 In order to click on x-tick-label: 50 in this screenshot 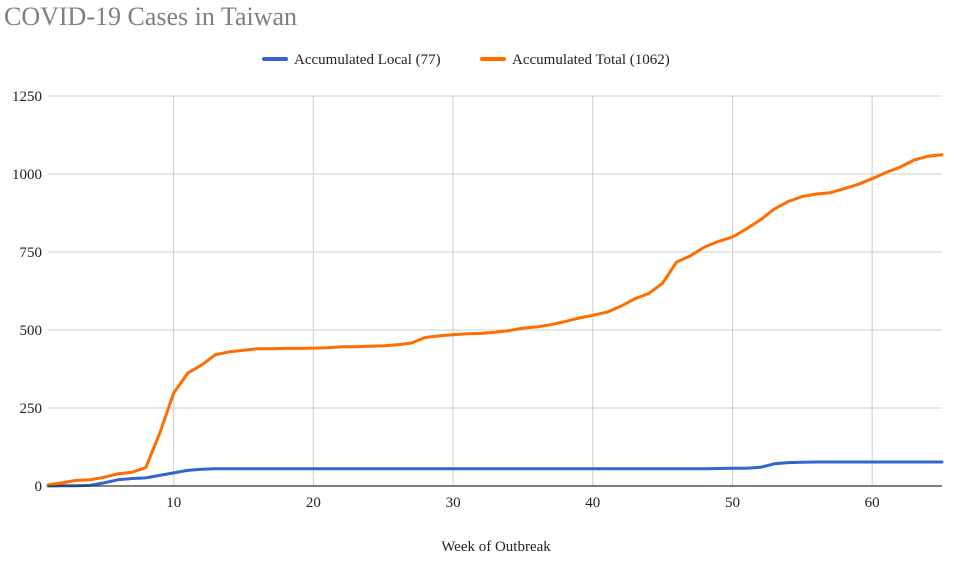, I will do `click(732, 503)`.